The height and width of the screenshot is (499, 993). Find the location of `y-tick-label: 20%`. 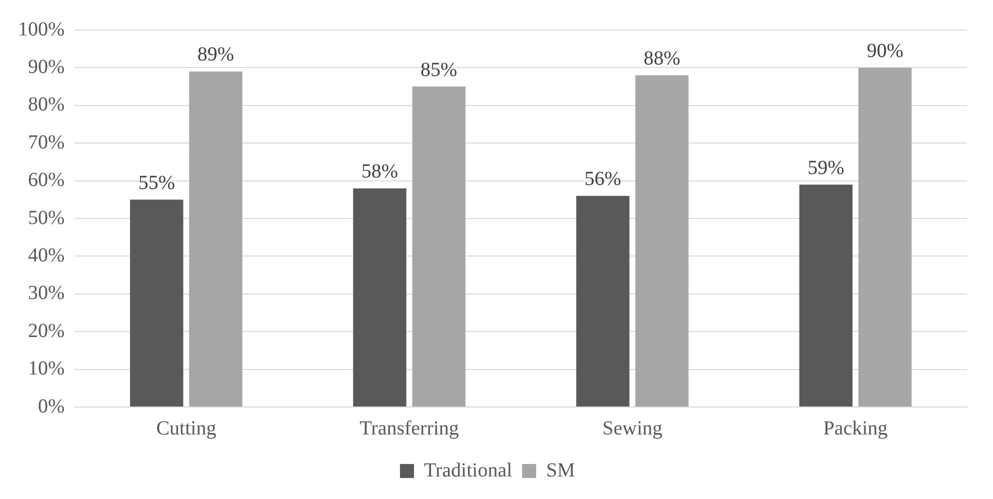

y-tick-label: 20% is located at coordinates (46, 331).